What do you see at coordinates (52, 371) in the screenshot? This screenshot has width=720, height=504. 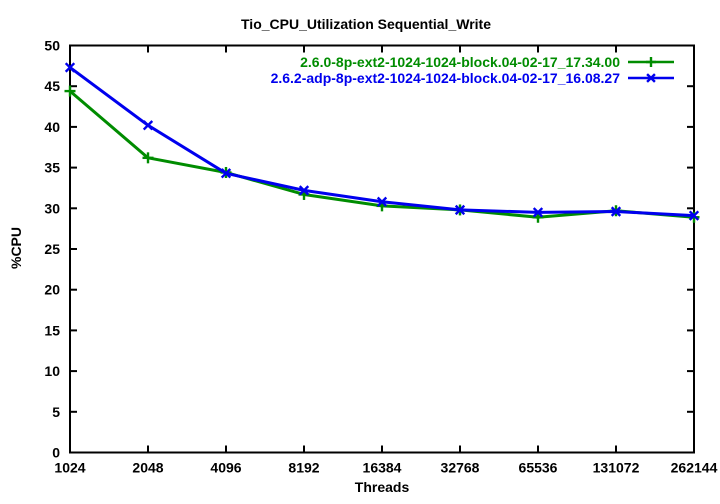 I see `y-tick-label: 10` at bounding box center [52, 371].